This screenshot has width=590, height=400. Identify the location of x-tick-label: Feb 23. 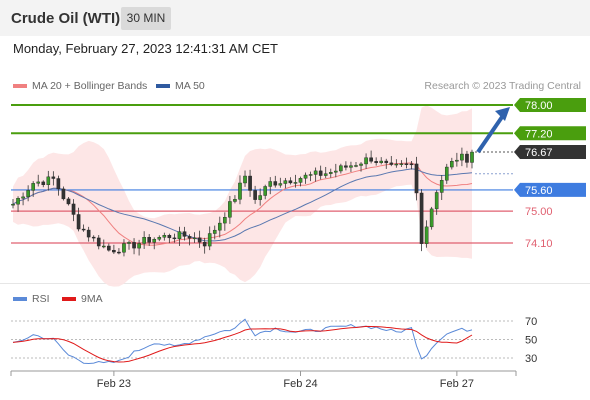
(114, 384).